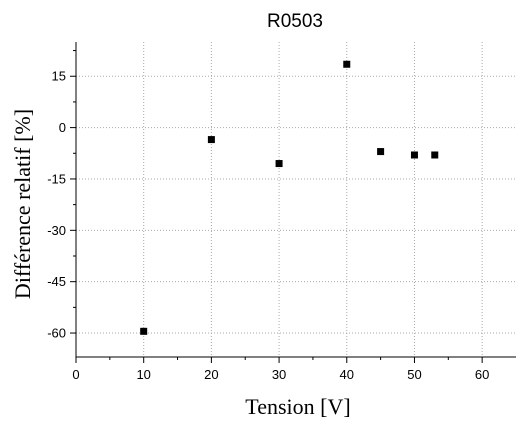 The width and height of the screenshot is (516, 425). What do you see at coordinates (279, 374) in the screenshot?
I see `x-tick-label: 30` at bounding box center [279, 374].